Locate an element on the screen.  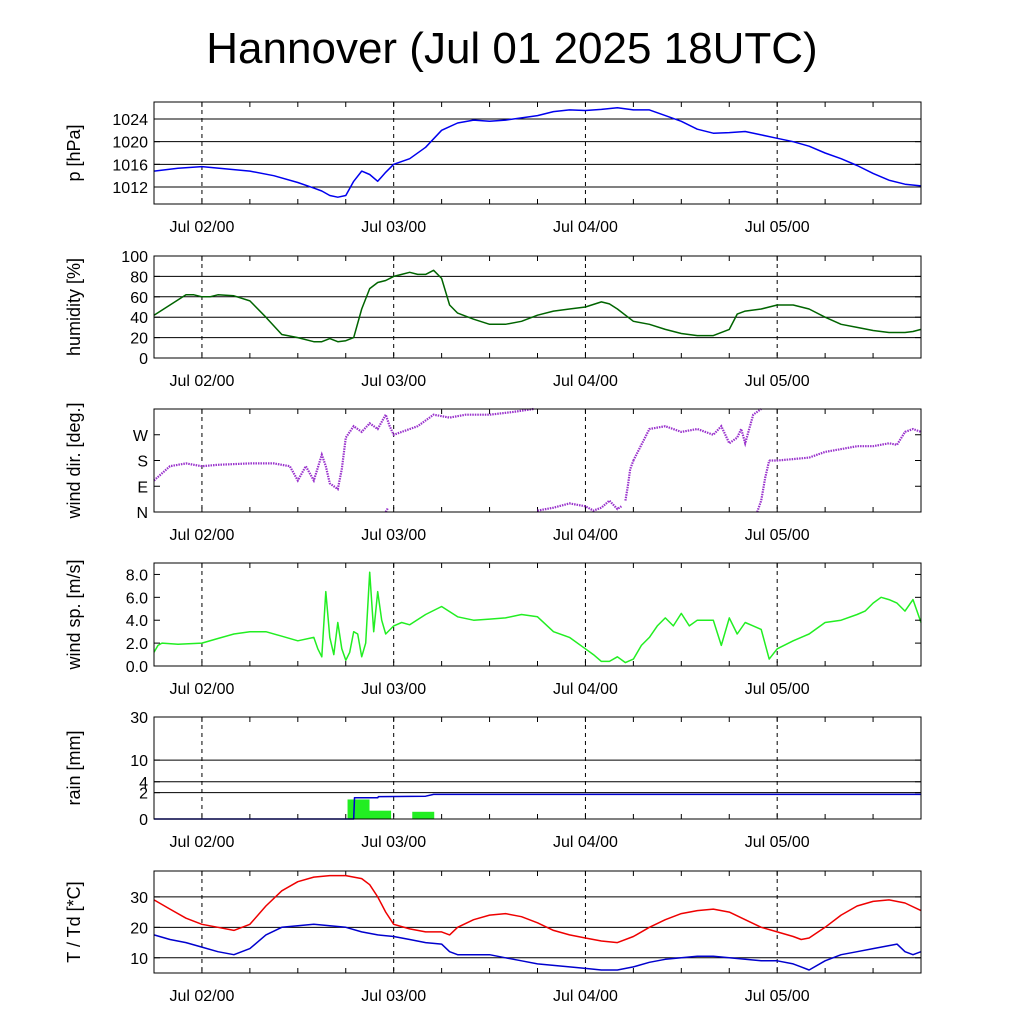
y-tick-label: 0.0 is located at coordinates (137, 667).